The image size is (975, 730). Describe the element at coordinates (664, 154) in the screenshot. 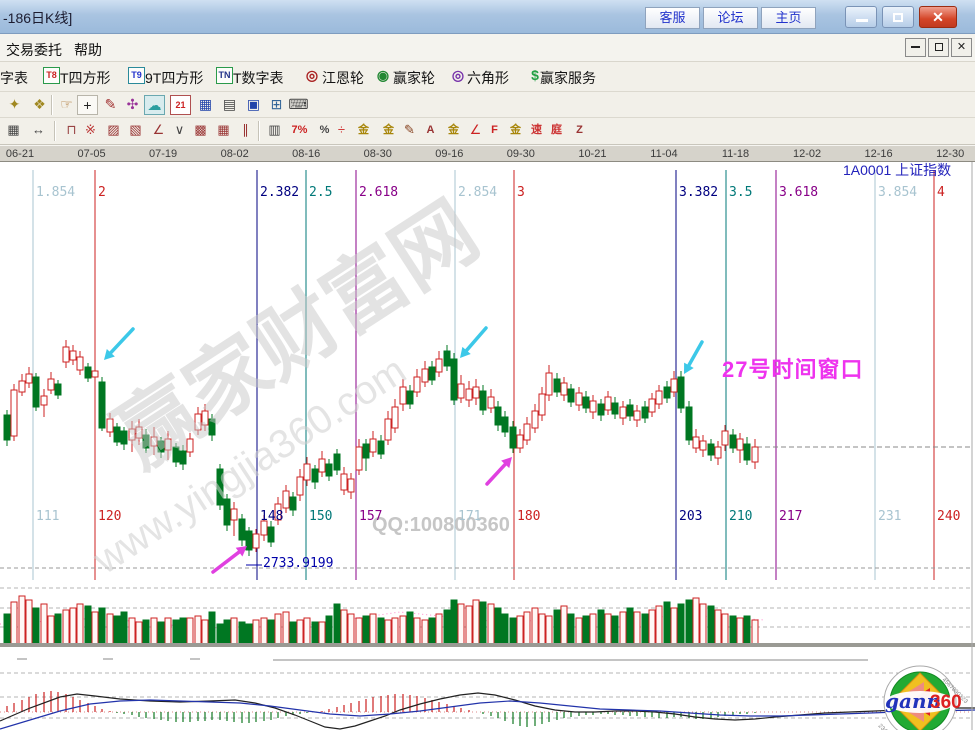

I see `date-label-11-04: 11-04` at that location.